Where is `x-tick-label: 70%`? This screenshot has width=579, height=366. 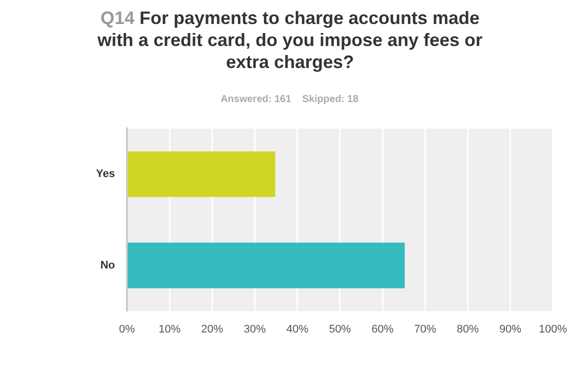 x-tick-label: 70% is located at coordinates (425, 330).